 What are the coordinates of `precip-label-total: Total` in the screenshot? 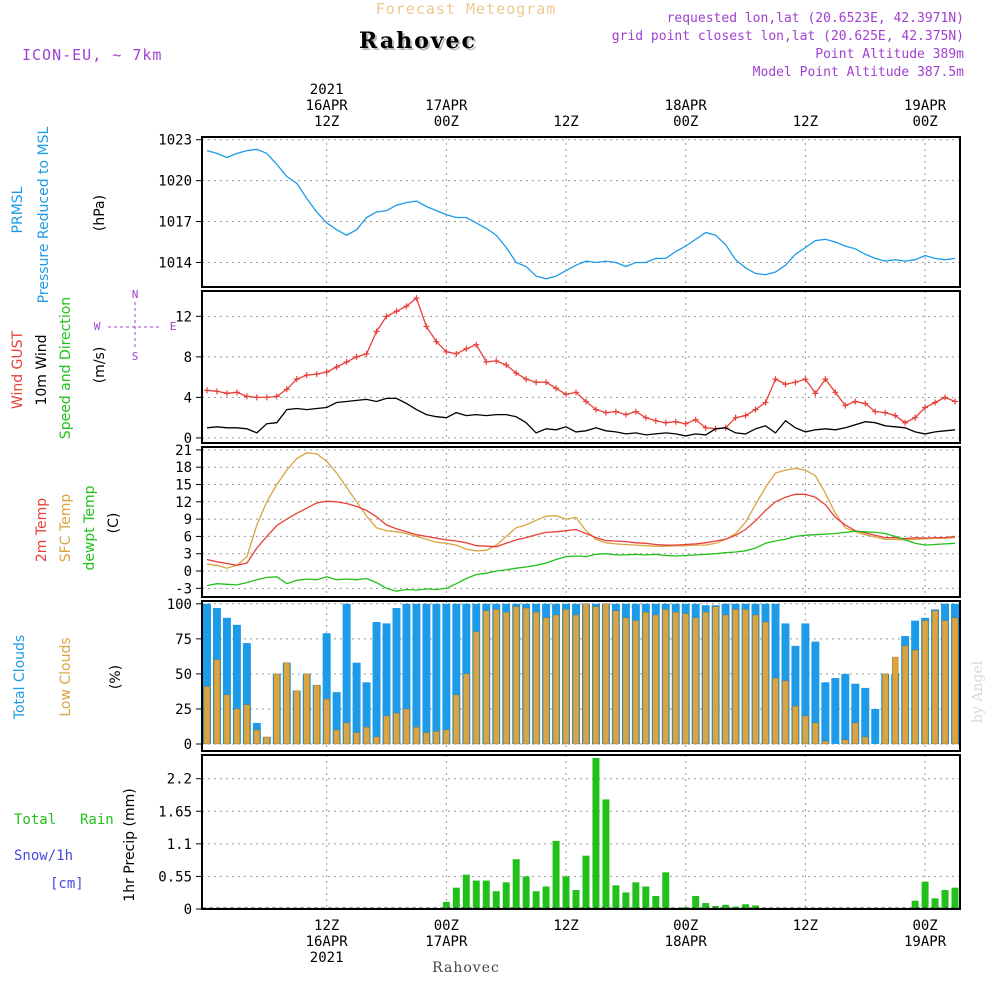 It's located at (35, 820).